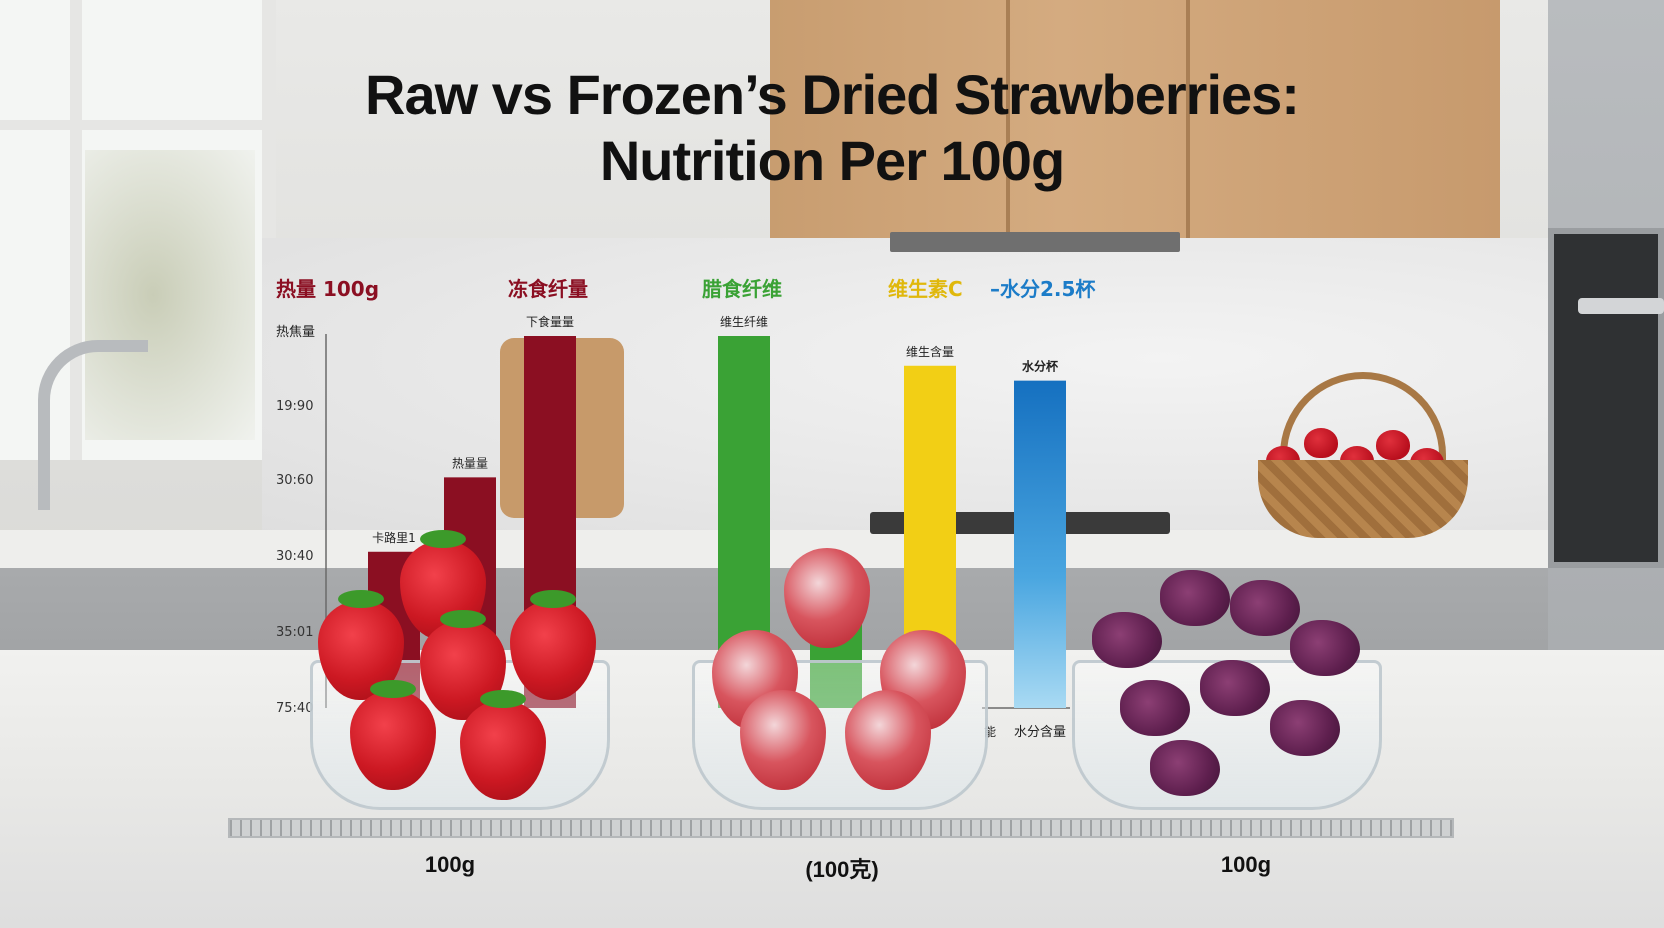 The height and width of the screenshot is (928, 1664). What do you see at coordinates (930, 351) in the screenshot?
I see `bar-label: 维生含量` at bounding box center [930, 351].